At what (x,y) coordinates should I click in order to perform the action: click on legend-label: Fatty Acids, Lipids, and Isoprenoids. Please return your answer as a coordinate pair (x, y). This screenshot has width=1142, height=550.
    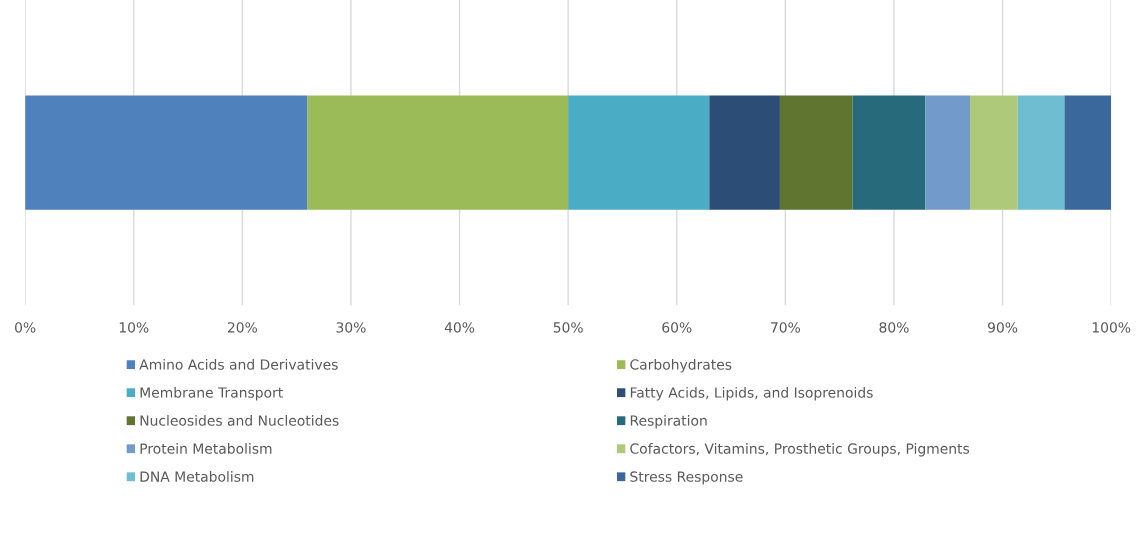
    Looking at the image, I should click on (751, 394).